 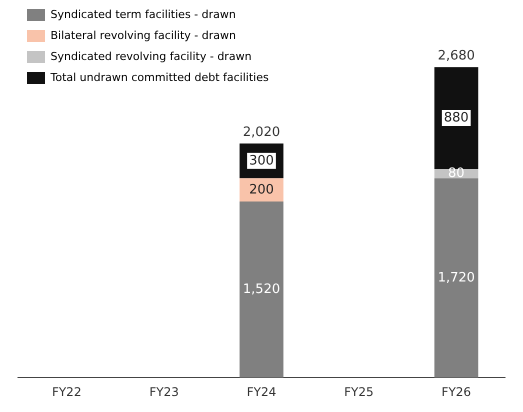 I want to click on data-label: 880, so click(x=456, y=118).